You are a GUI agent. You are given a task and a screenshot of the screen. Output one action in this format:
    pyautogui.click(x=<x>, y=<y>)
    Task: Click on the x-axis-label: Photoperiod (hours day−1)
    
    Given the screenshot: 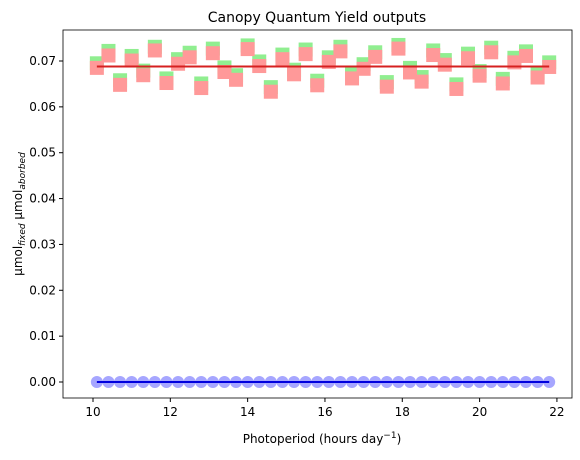 What is the action you would take?
    pyautogui.click(x=322, y=438)
    